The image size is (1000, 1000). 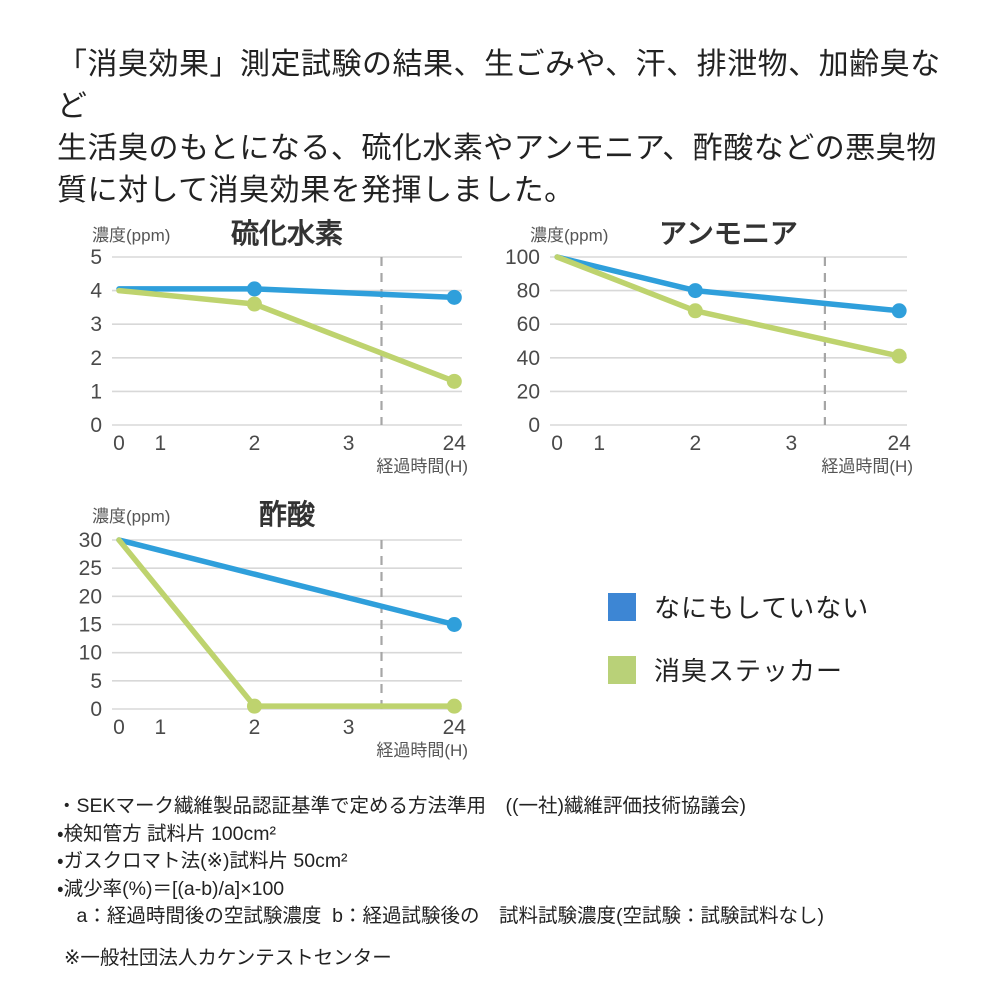 What do you see at coordinates (228, 958) in the screenshot?
I see `kaken-test-center-note: ※一般社団法人カケンテストセンター` at bounding box center [228, 958].